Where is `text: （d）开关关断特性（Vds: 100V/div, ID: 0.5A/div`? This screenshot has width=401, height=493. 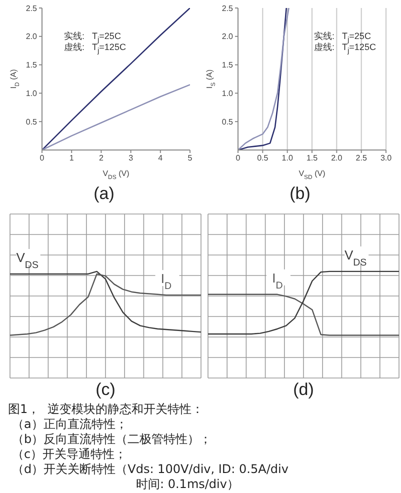 text: （d）开关关断特性（Vds: 100V/div, ID: 0.5A/div is located at coordinates (150, 469).